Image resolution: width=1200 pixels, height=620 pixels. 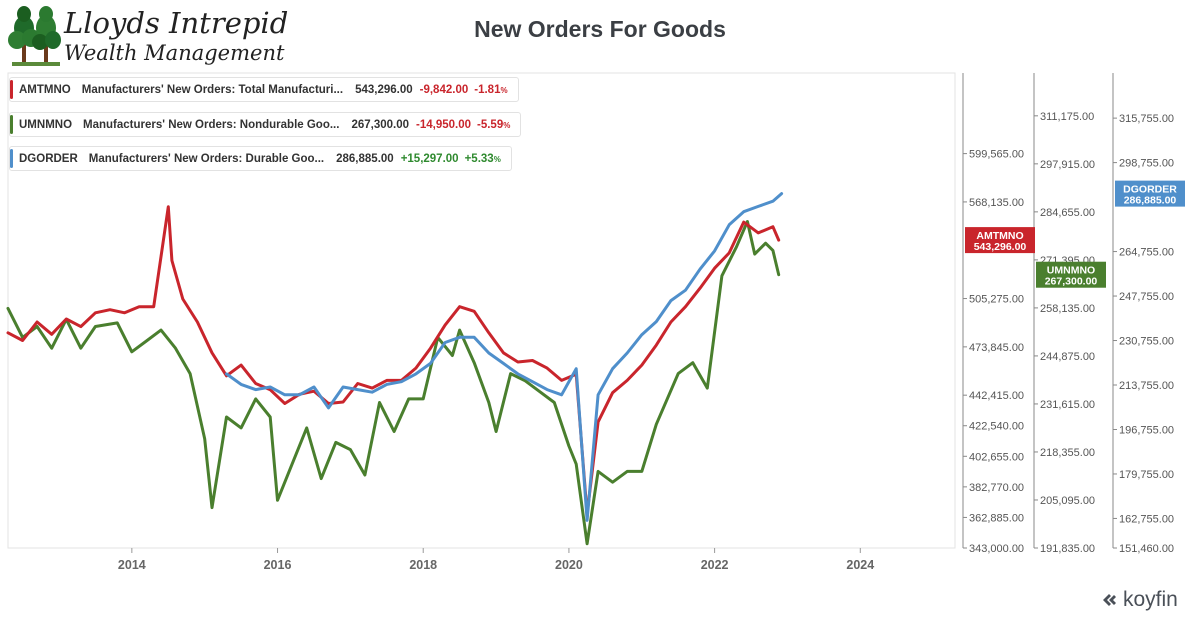 I want to click on x-tick-label: 2014, so click(x=132, y=565).